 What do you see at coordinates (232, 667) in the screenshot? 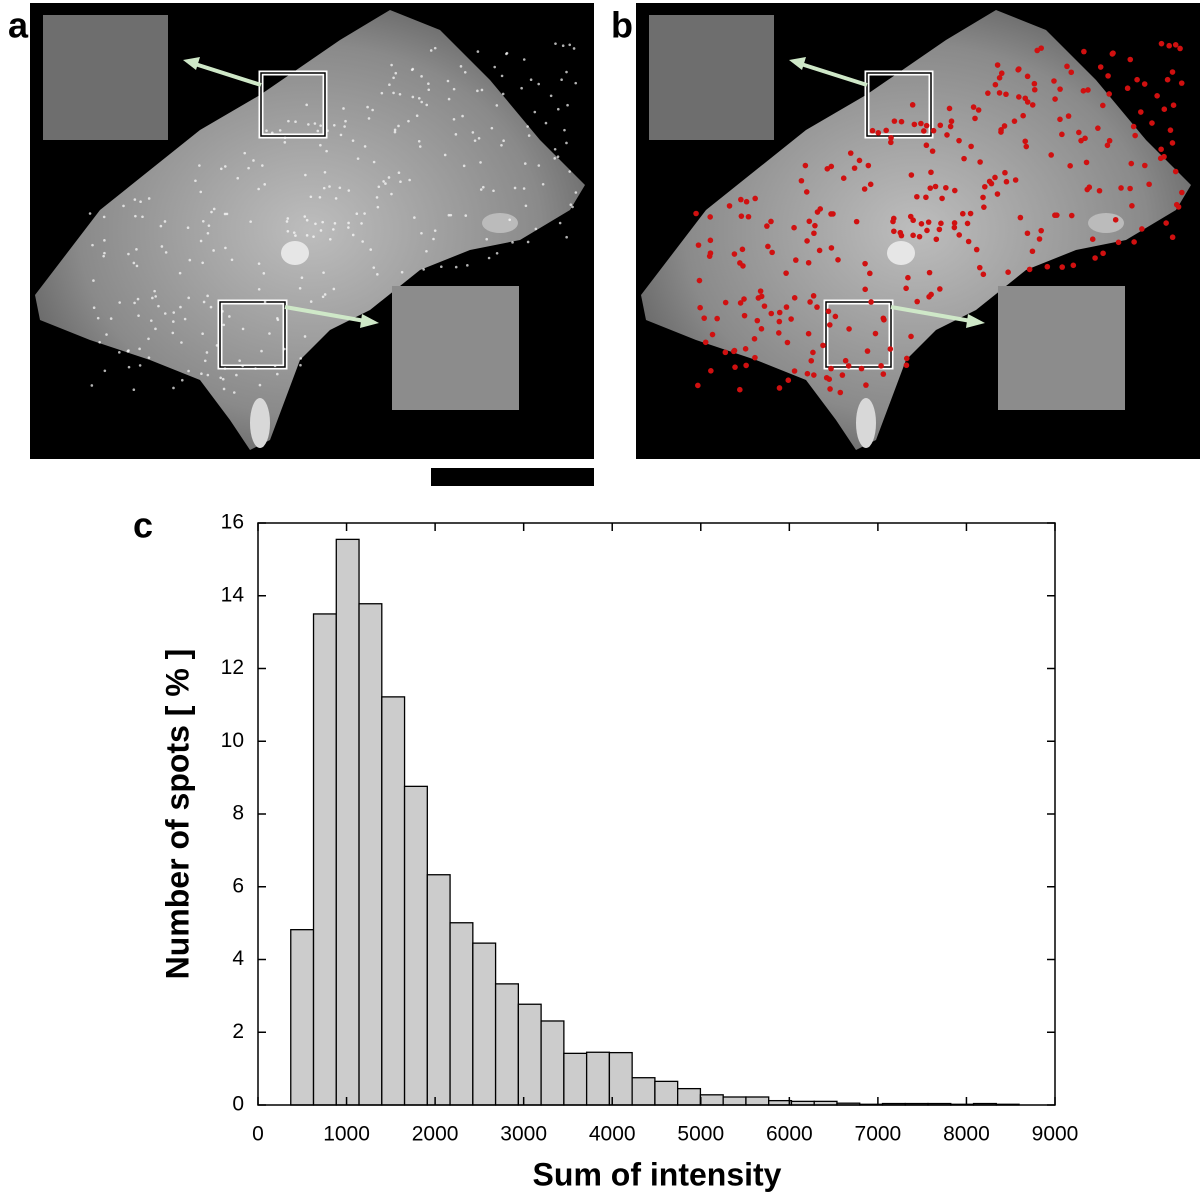
I see `y-tick-label: 12` at bounding box center [232, 667].